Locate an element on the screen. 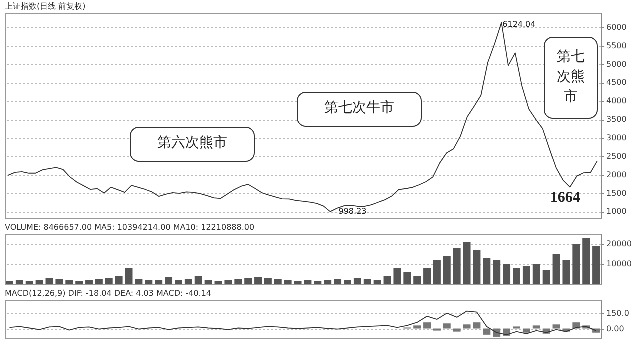  line-series is located at coordinates (303, 323).